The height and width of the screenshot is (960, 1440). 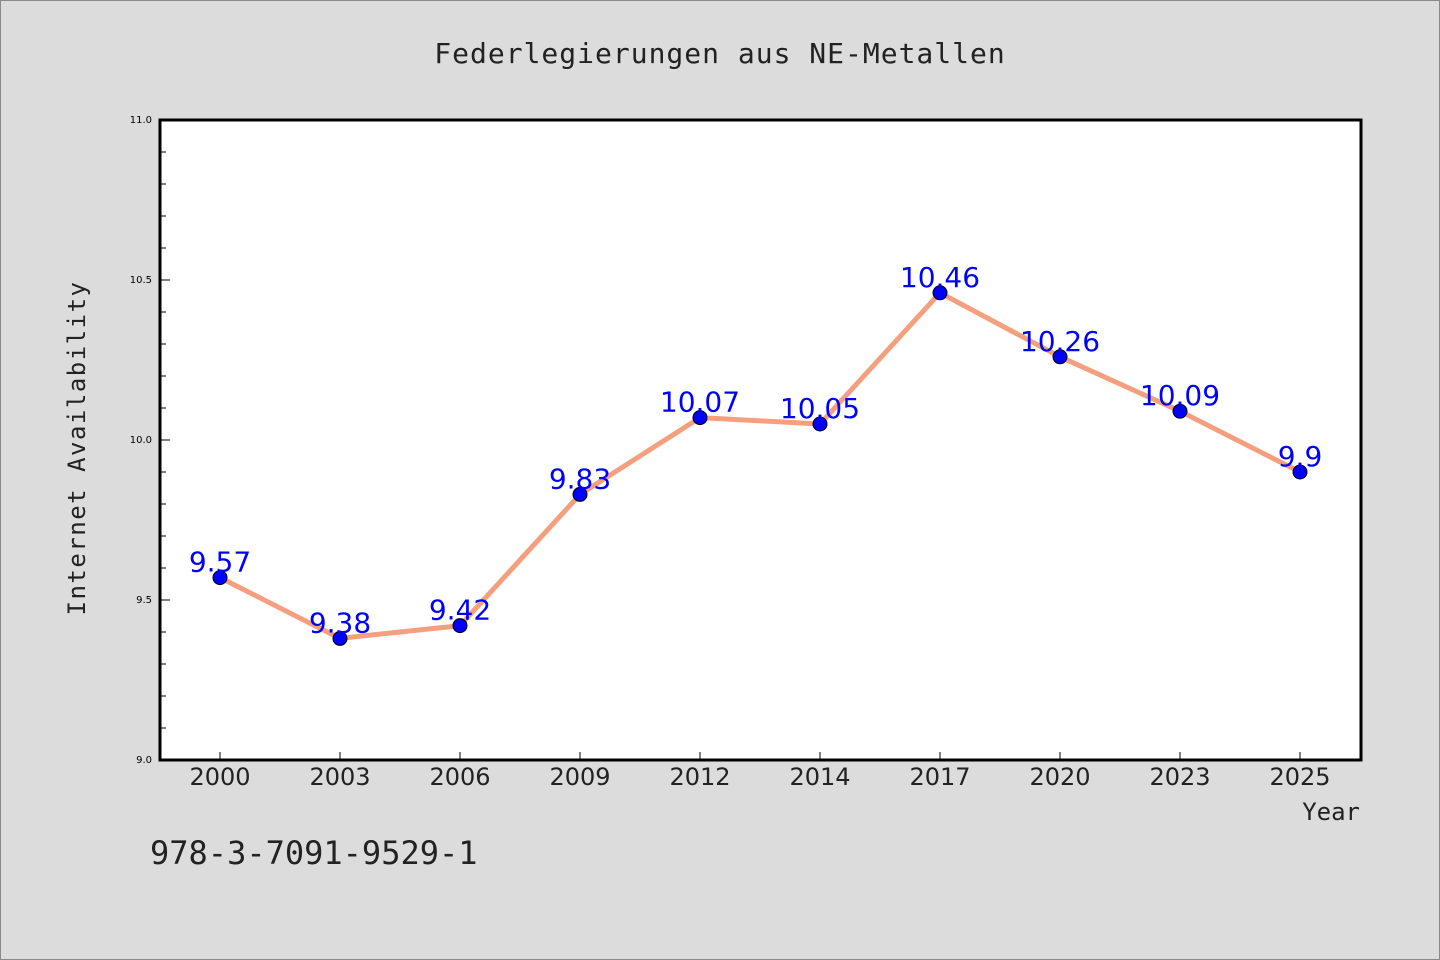 I want to click on x-tick-label: 2012, so click(x=699, y=777).